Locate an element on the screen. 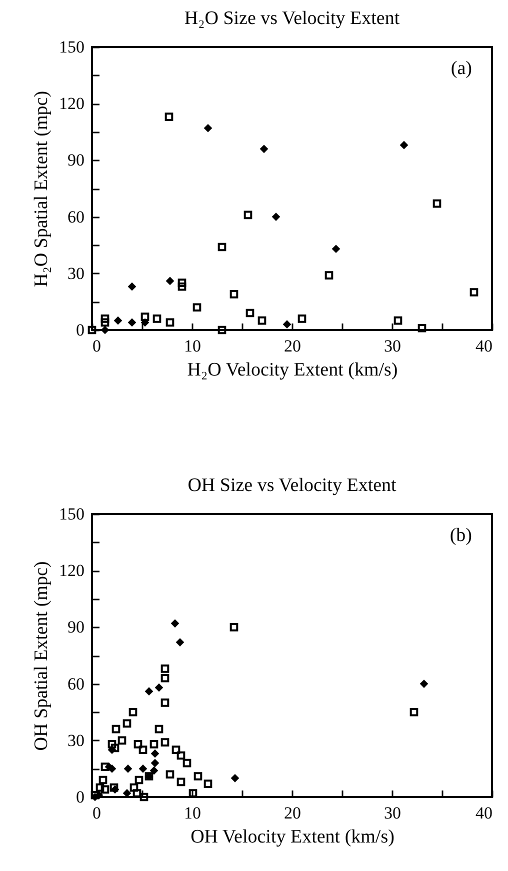  chart-title: H₂O Size vs Velocity Extent is located at coordinates (292, 18).